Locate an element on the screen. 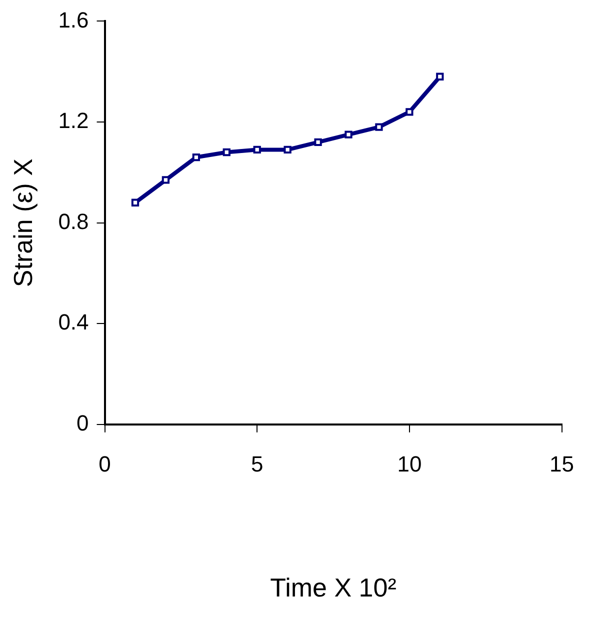 The image size is (594, 619). y-tick-label: 1.2 is located at coordinates (73, 121).